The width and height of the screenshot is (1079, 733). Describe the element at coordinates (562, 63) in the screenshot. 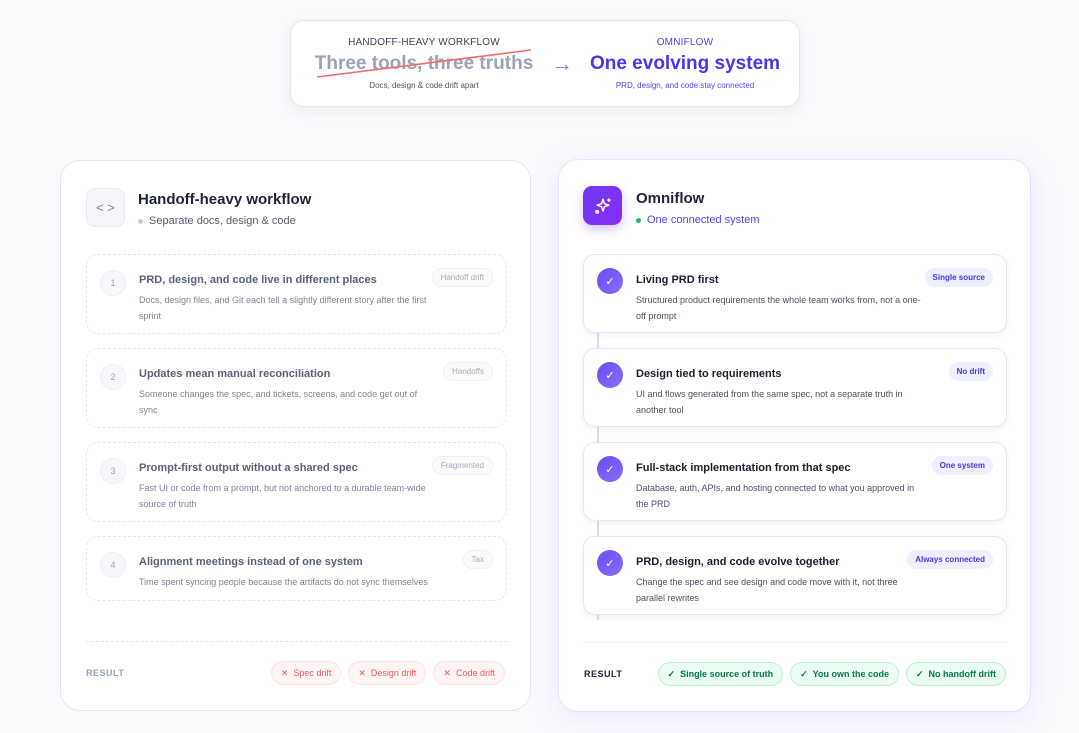

I see `arrow-right-icon: →` at that location.